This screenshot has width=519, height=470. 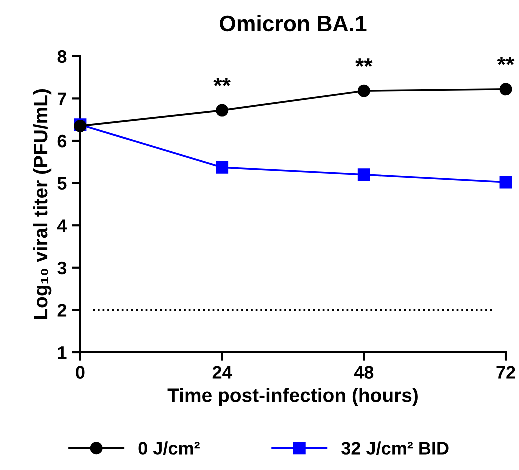 I want to click on y-tick-label: 4, so click(x=62, y=226).